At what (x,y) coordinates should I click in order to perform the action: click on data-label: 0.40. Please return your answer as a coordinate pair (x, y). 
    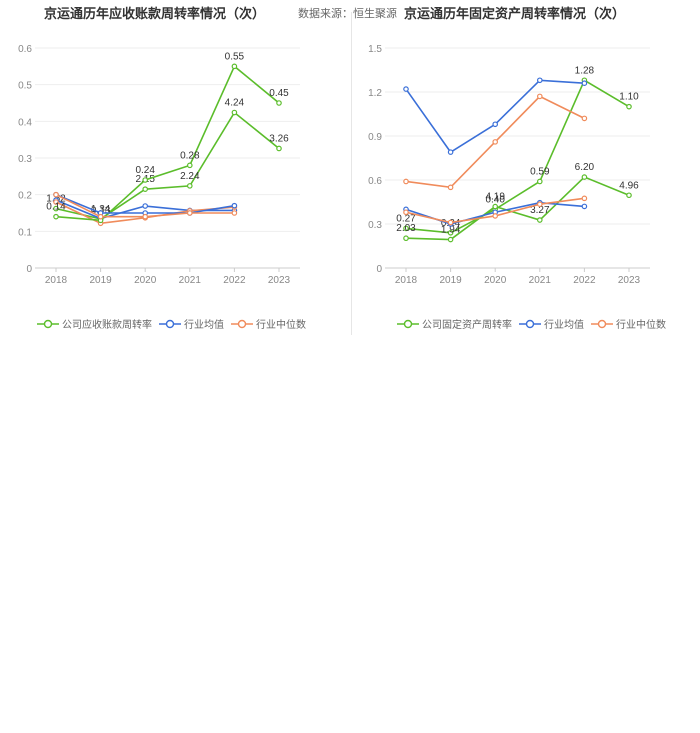
    Looking at the image, I should click on (495, 199).